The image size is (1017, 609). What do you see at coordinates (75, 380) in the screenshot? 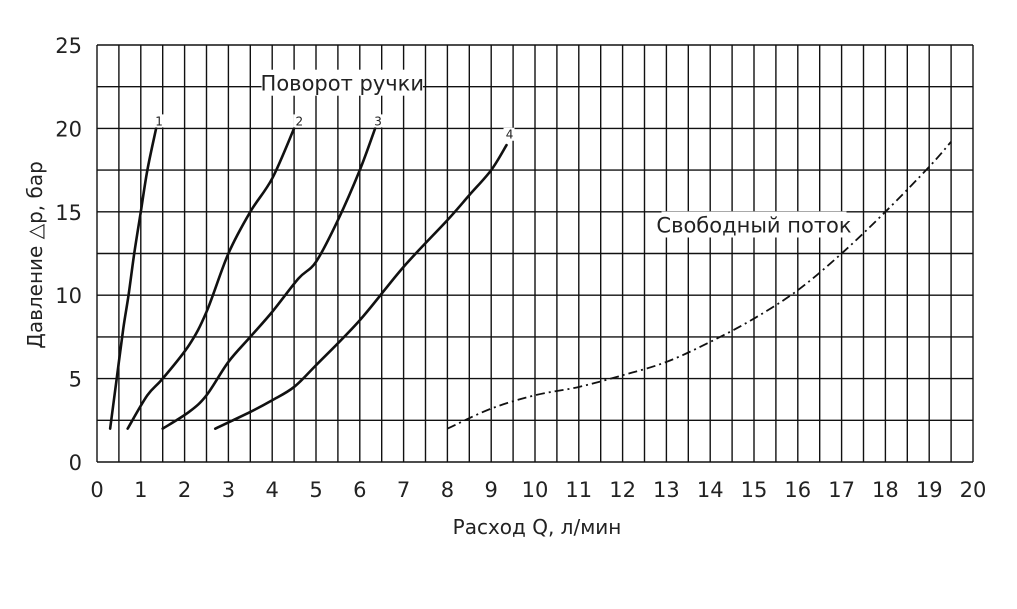
I see `y-tick-label: 5` at bounding box center [75, 380].